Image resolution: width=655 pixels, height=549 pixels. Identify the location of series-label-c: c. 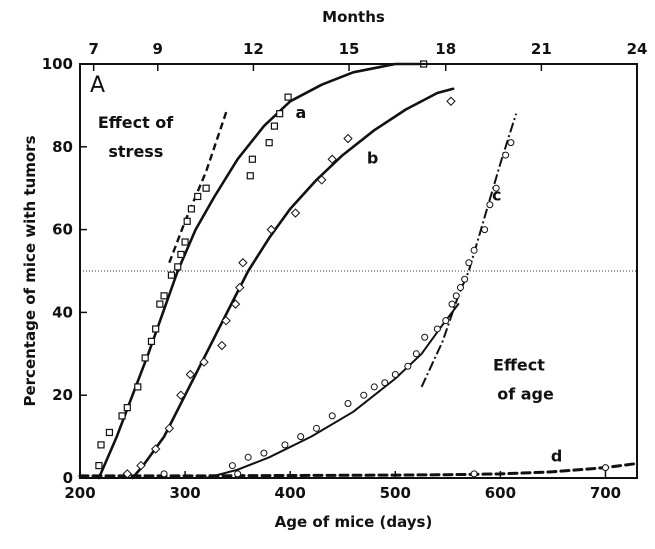
(496, 195).